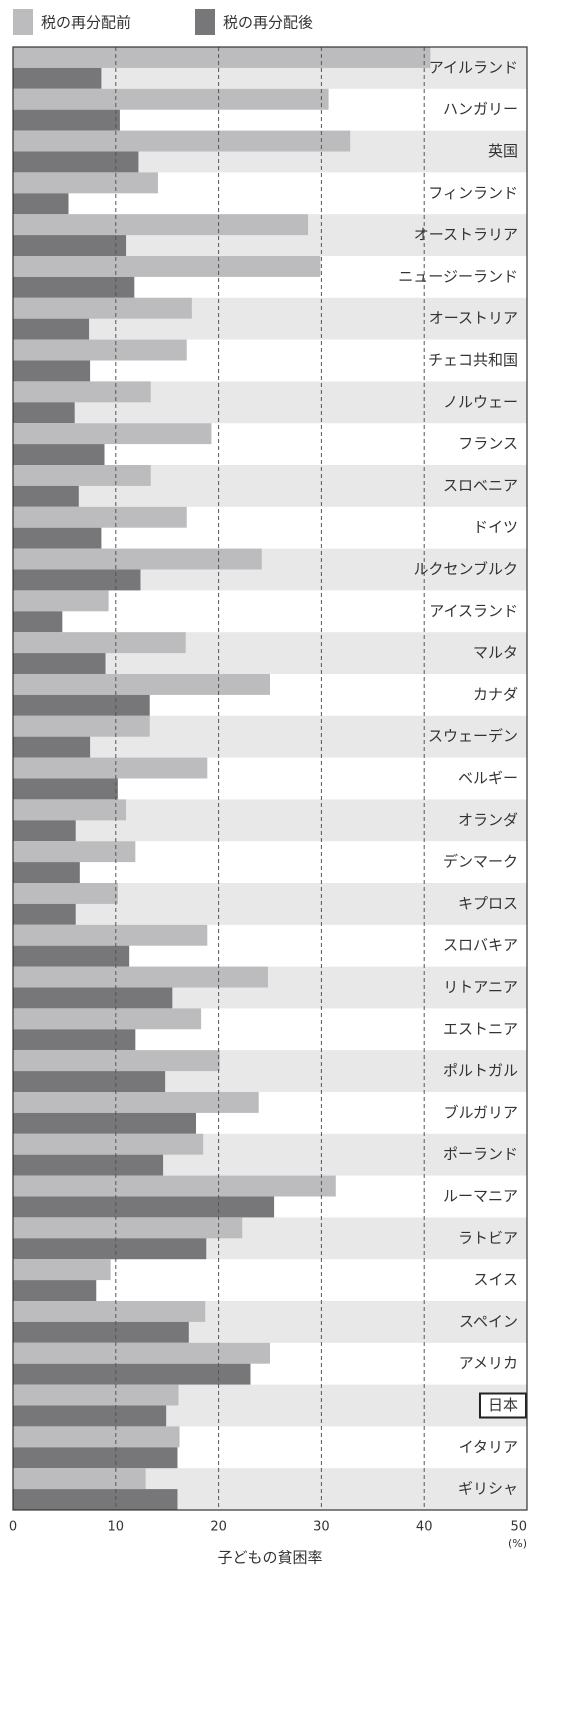 Image resolution: width=579 pixels, height=1722 pixels. What do you see at coordinates (495, 527) in the screenshot?
I see `category-label: ドイツ` at bounding box center [495, 527].